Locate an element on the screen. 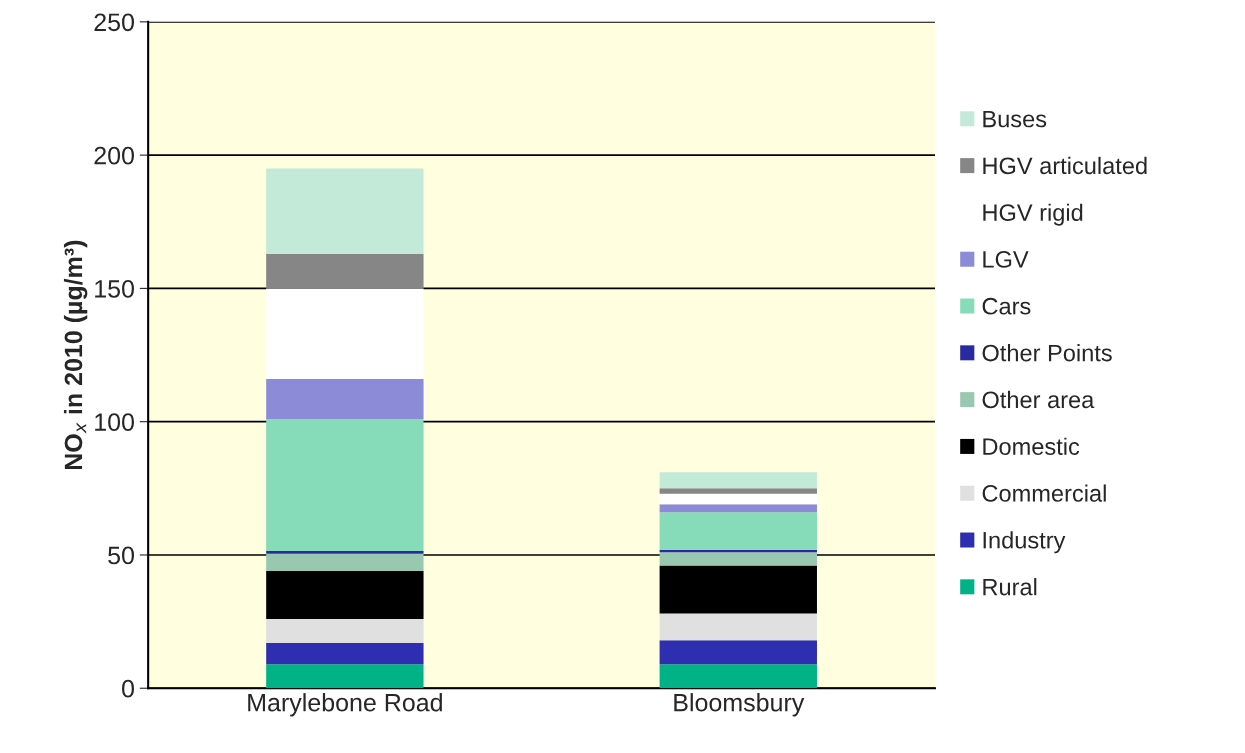 The width and height of the screenshot is (1245, 753). legend-label: Industry is located at coordinates (1024, 542).